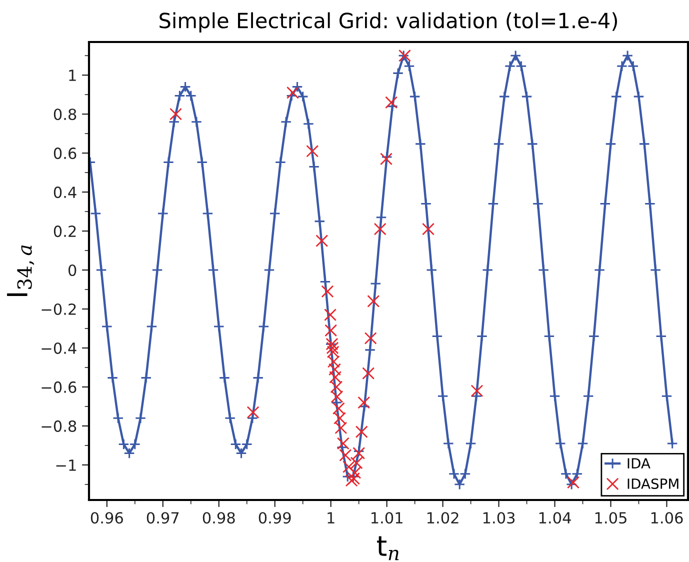  I want to click on chart-title: Simple Electrical Grid: validation (tol=1.e-4), so click(388, 22).